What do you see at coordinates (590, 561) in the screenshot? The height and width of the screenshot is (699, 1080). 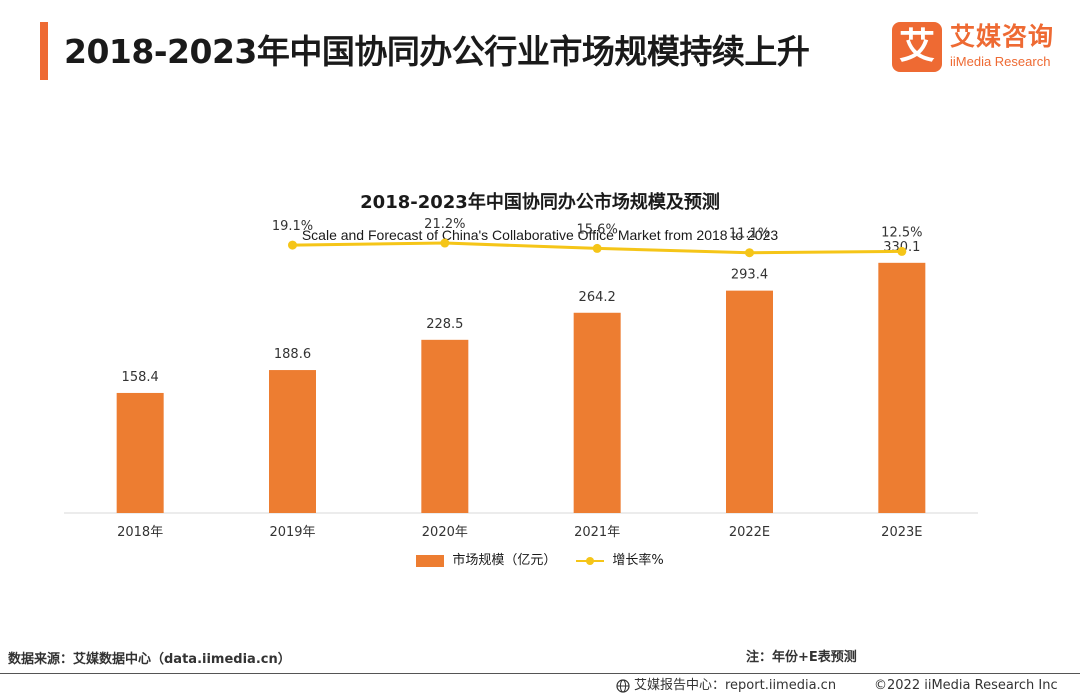 I see `line-marker-icon` at bounding box center [590, 561].